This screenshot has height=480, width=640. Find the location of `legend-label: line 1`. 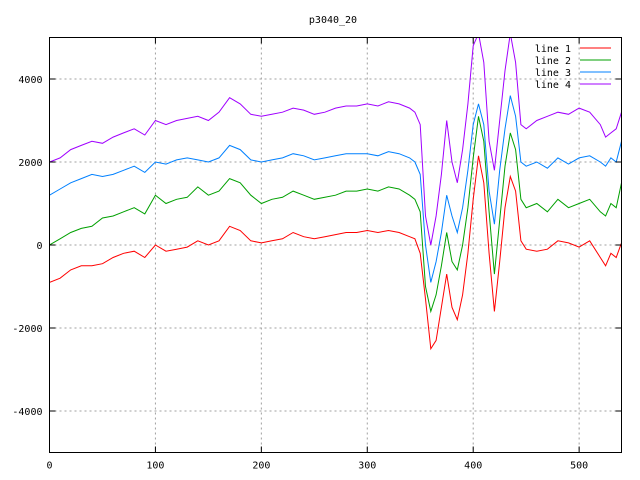

legend-label: line 1 is located at coordinates (553, 49).